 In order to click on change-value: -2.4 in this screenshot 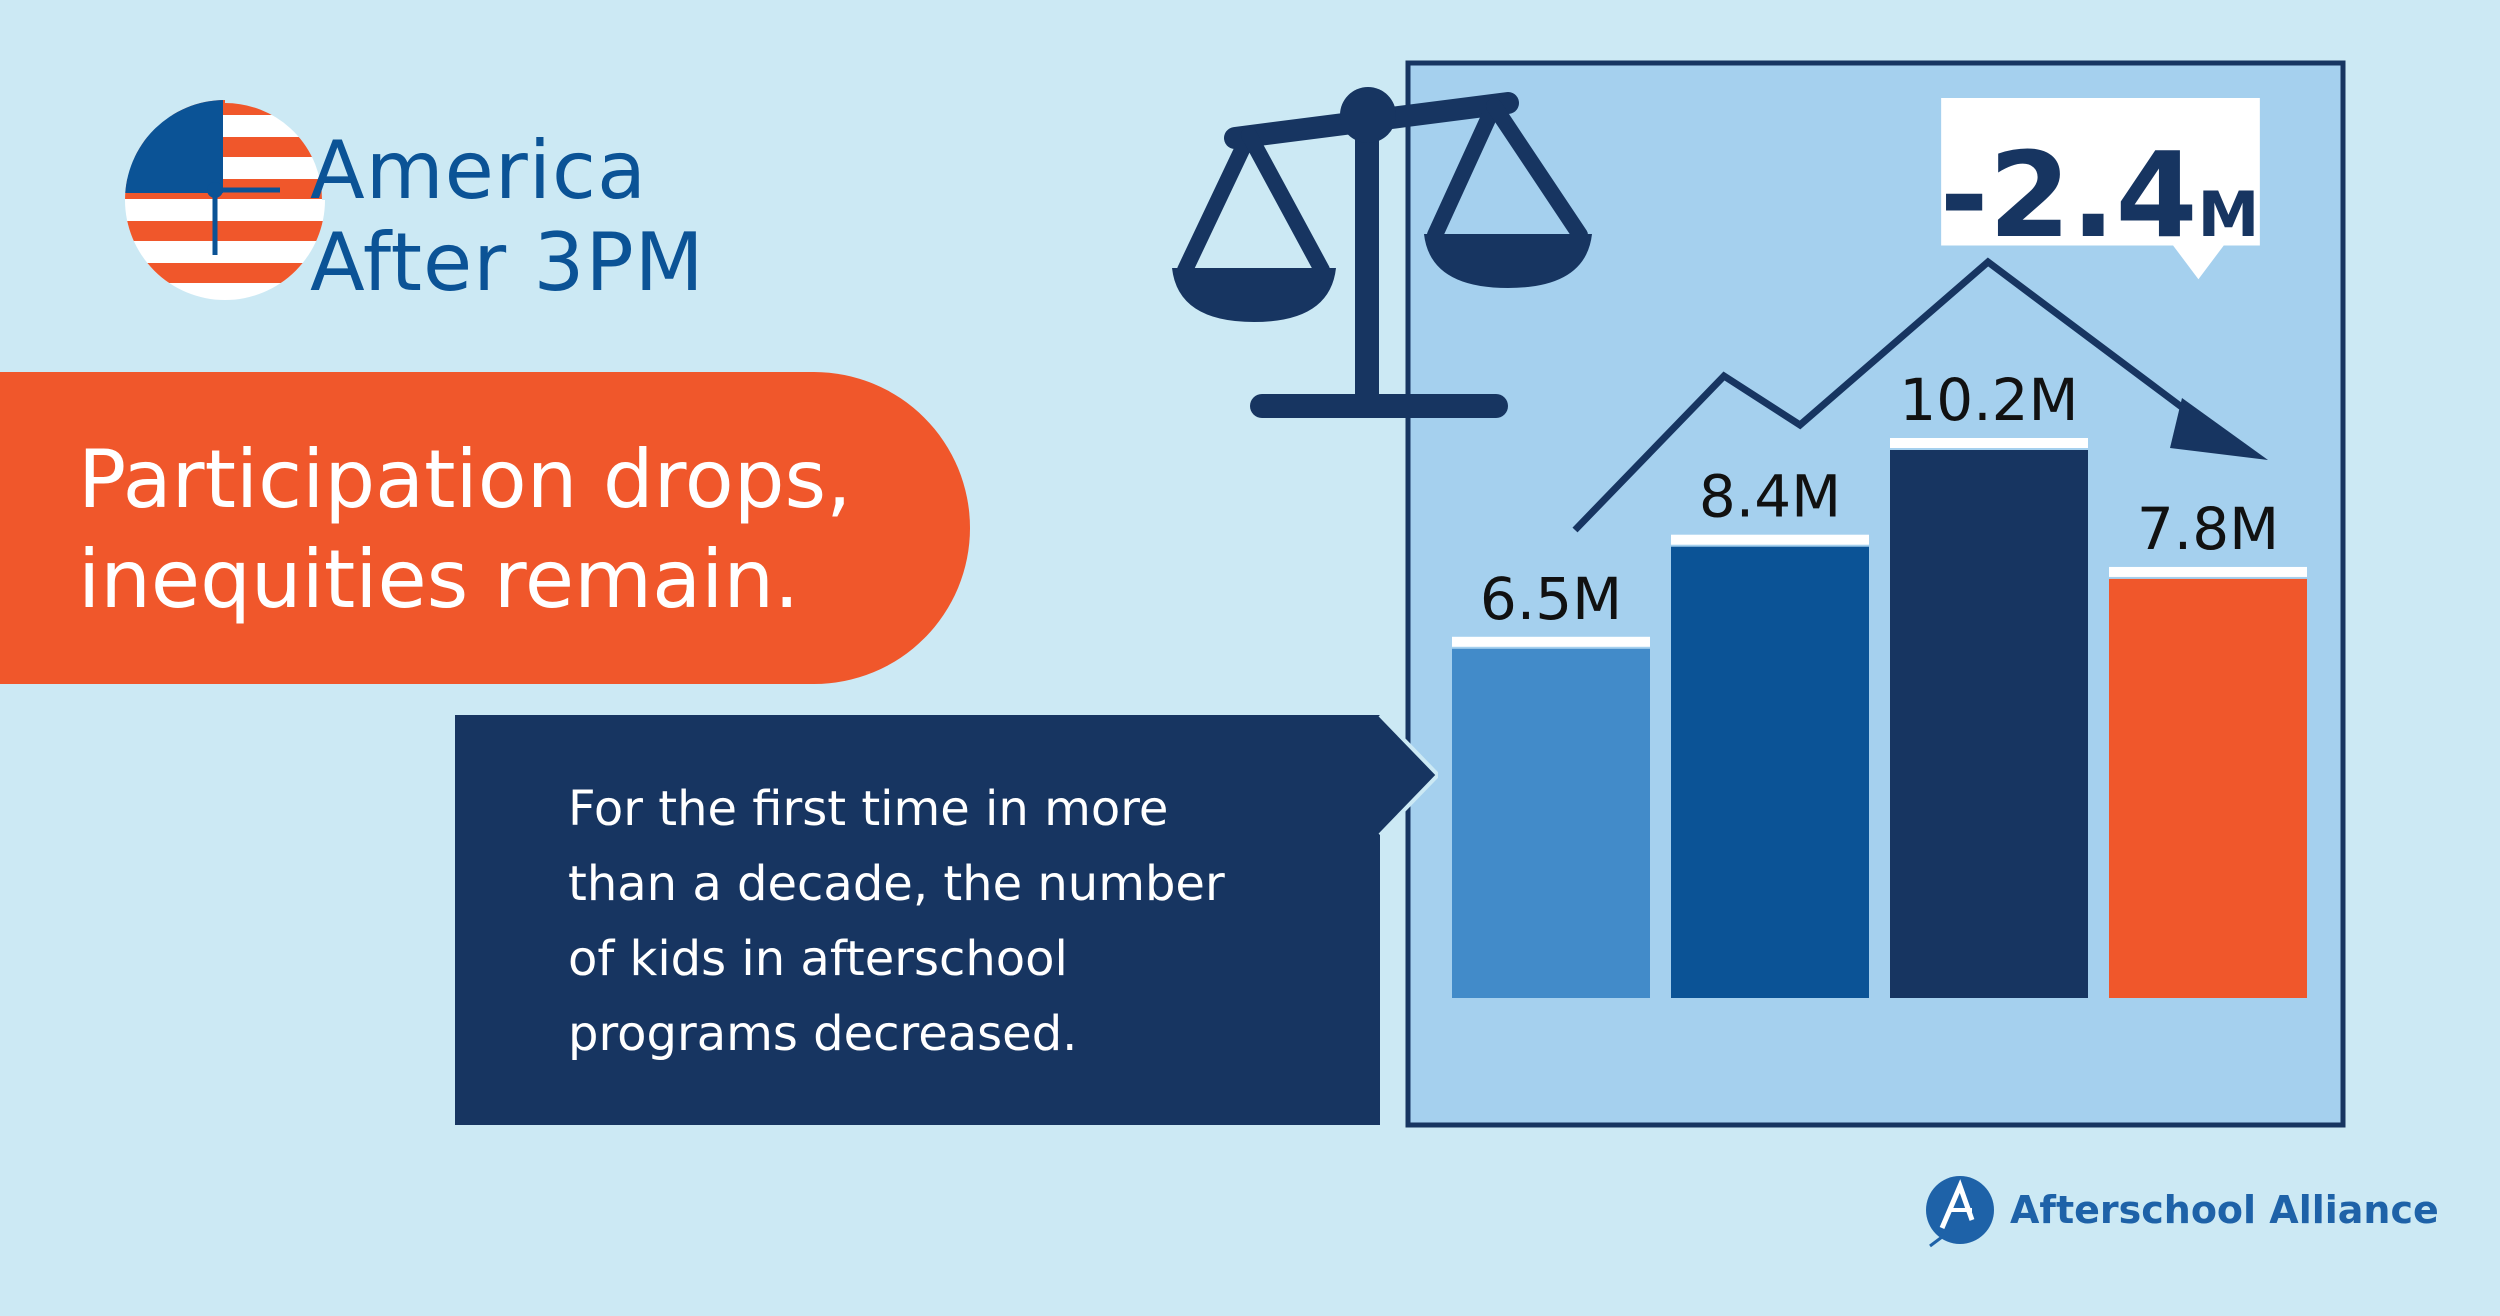, I will do `click(2068, 195)`.